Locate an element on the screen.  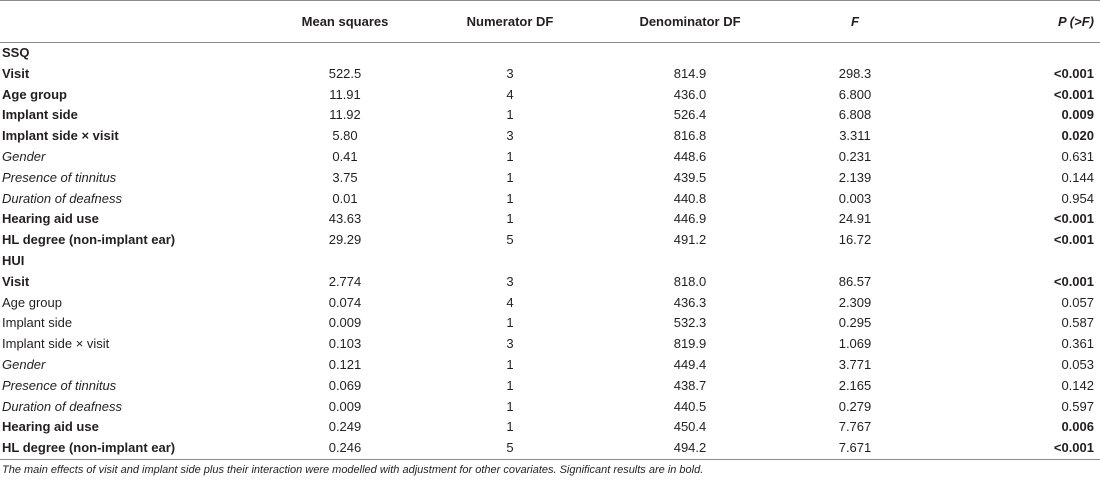
table-row: Visit 2.774 3 818.0 86.57 <0.001 is located at coordinates (550, 282).